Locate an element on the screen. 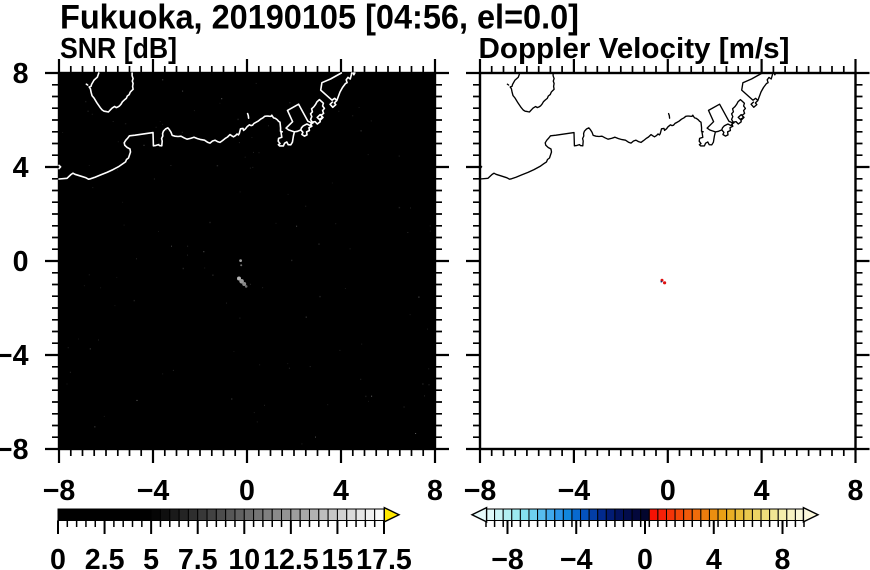 The width and height of the screenshot is (870, 570). svg-text: 17.5 is located at coordinates (384, 557).